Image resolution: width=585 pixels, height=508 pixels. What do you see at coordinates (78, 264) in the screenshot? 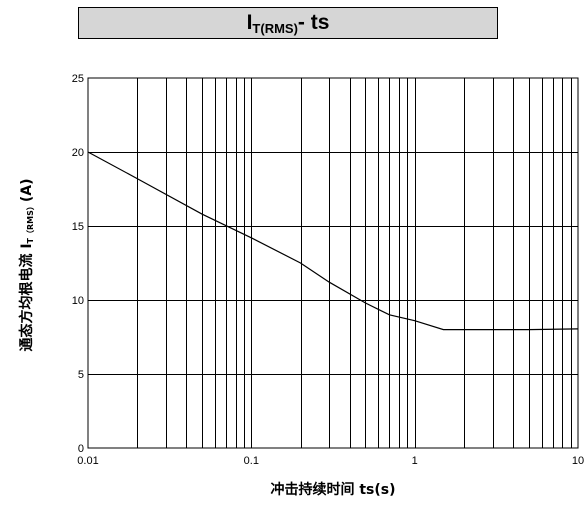
I see `y-tick-labels: 0 5 10 15 20 25` at bounding box center [78, 264].